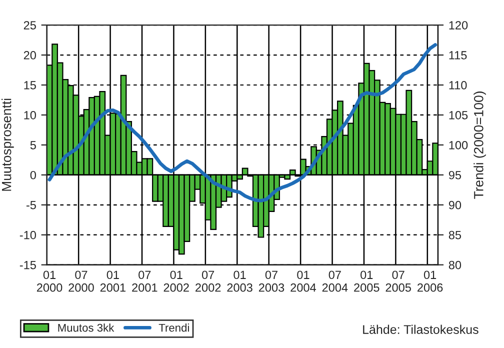  What do you see at coordinates (335, 281) in the screenshot?
I see `x-tick-label: 07 2004` at bounding box center [335, 281].